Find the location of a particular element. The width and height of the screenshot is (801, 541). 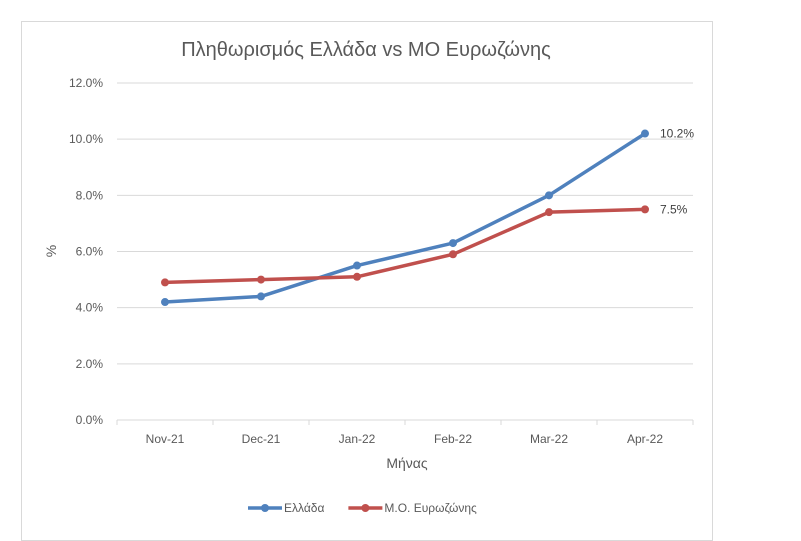

chart-title: Πληθωρισμός Ελλάδα vs ΜΟ Ευρωζώνης is located at coordinates (366, 50).